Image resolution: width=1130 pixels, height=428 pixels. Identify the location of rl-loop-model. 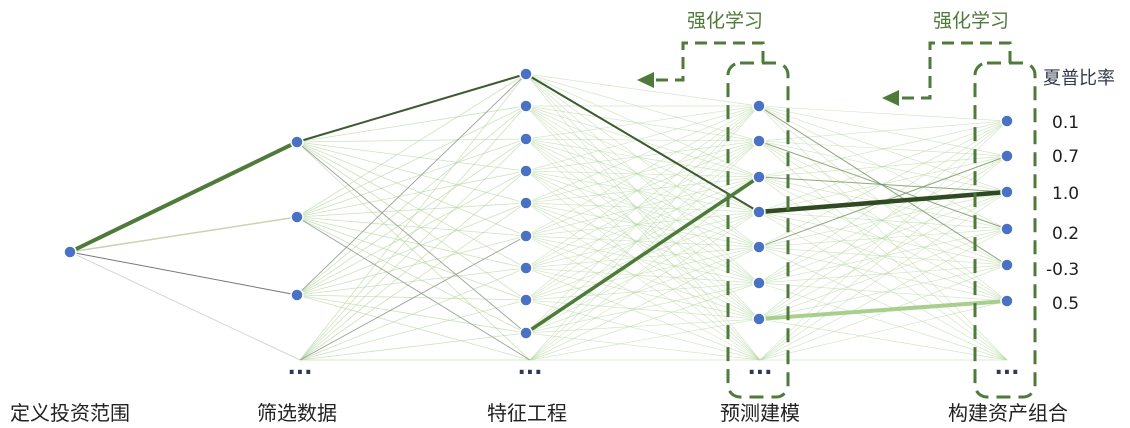
(708, 61).